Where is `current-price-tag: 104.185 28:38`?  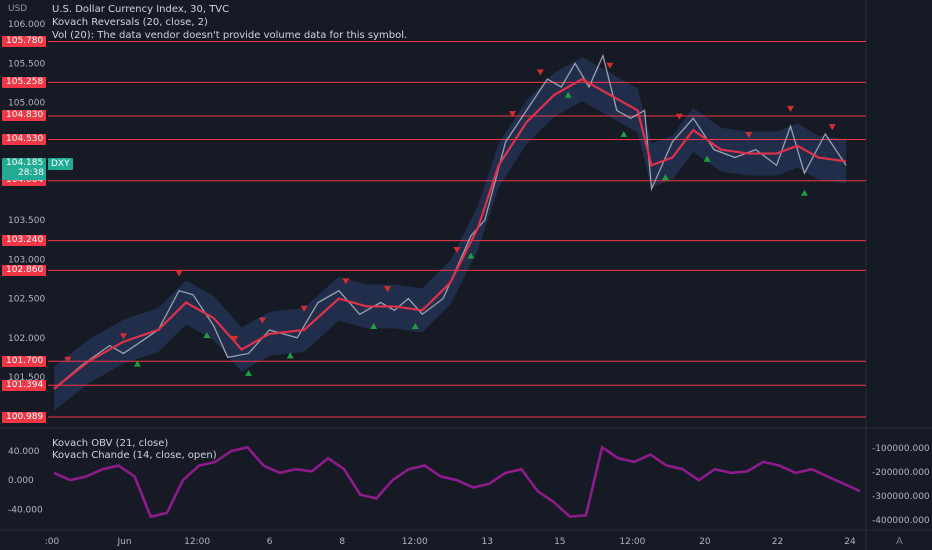 current-price-tag: 104.185 28:38 is located at coordinates (24, 169).